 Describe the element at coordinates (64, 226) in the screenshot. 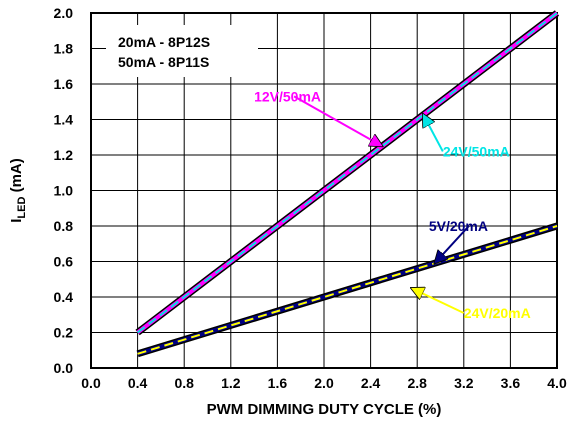

I see `y-tick-label-4: 0.8` at that location.